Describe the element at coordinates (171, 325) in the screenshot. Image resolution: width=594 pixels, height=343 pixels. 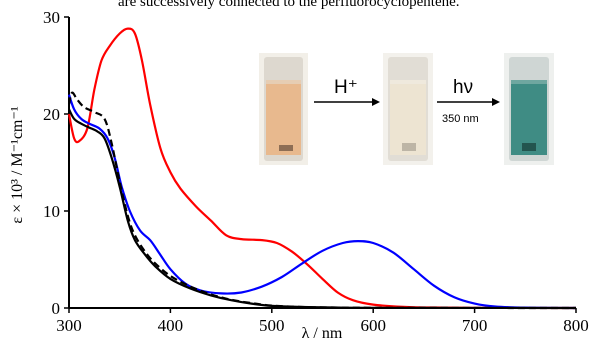
I see `x-tick-label: 400` at that location.